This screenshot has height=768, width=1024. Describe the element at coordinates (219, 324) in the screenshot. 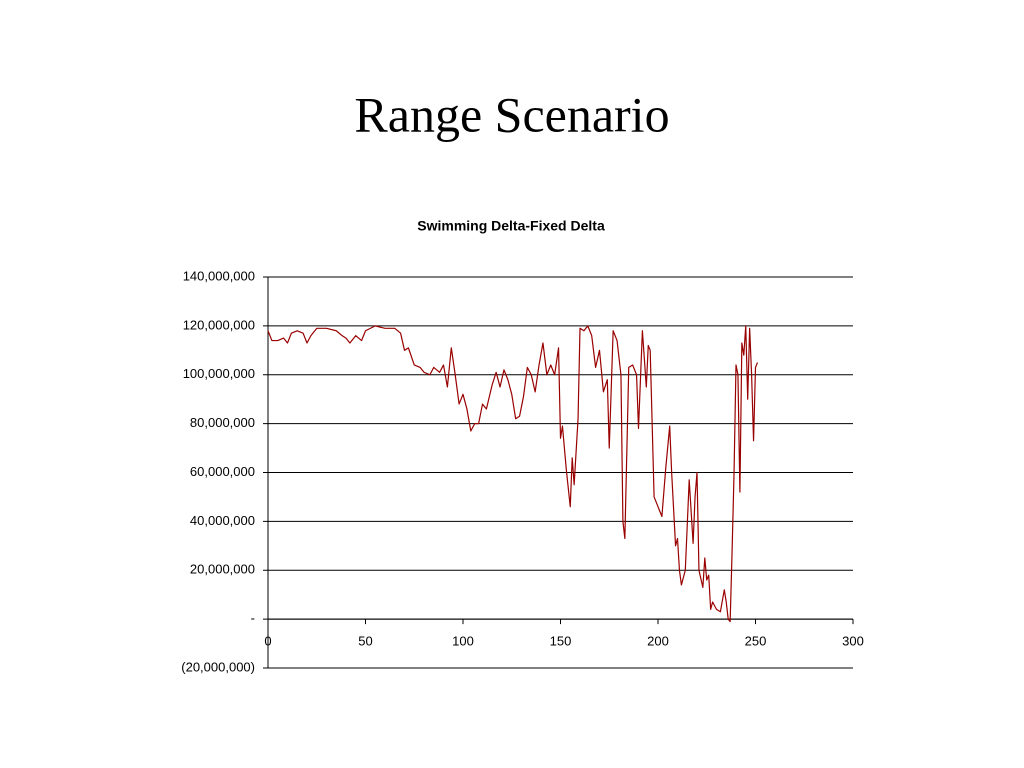

I see `y-tick-label: 120,000,000` at that location.